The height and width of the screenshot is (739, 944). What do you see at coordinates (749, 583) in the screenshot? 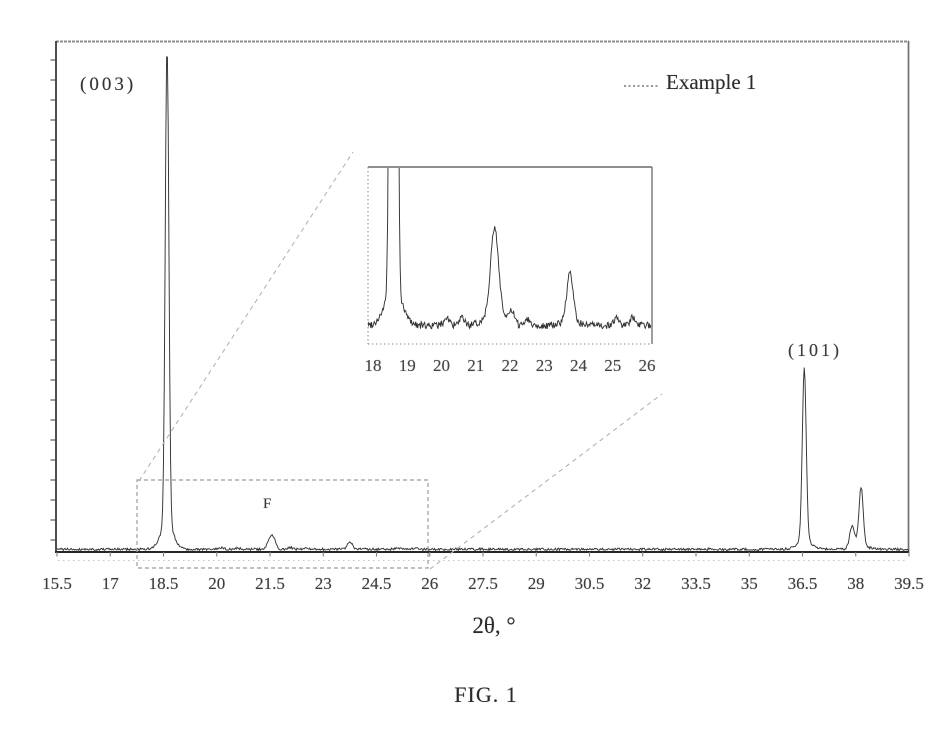
I see `x-tick-label: 35` at bounding box center [749, 583].